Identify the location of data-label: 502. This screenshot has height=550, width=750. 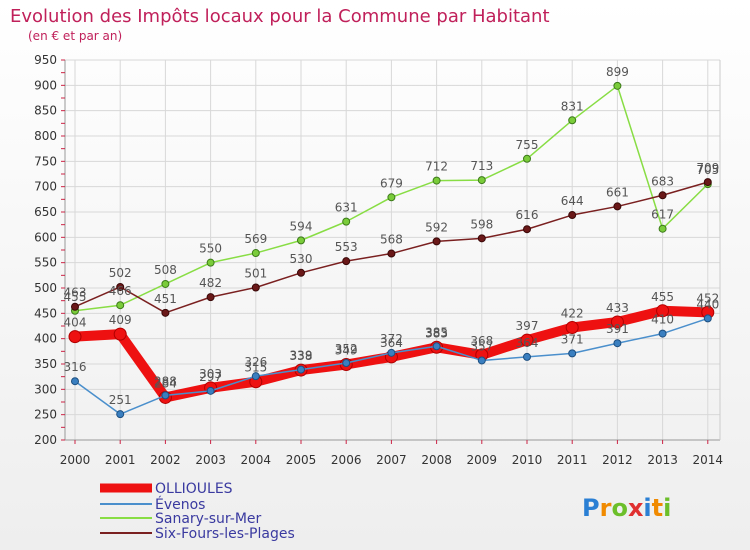
(120, 273).